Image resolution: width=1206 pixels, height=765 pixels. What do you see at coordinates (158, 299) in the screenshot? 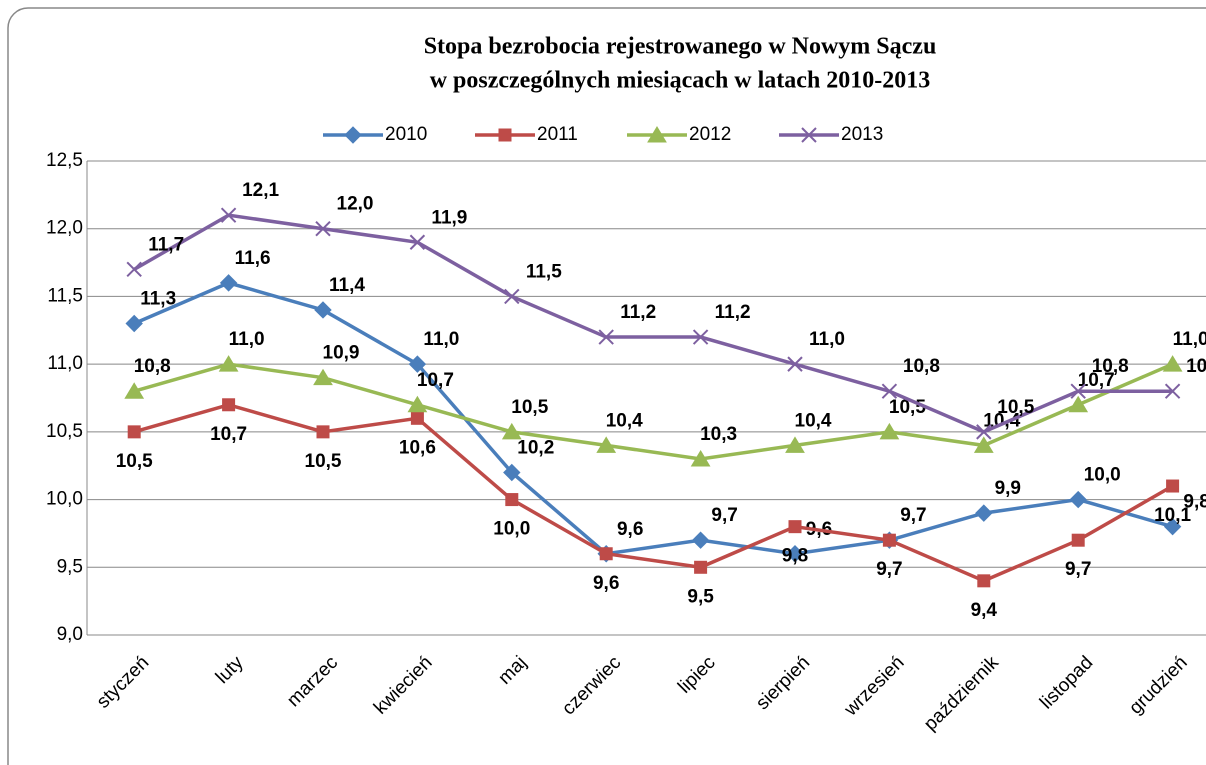
I see `data-label: 11,3` at bounding box center [158, 299].